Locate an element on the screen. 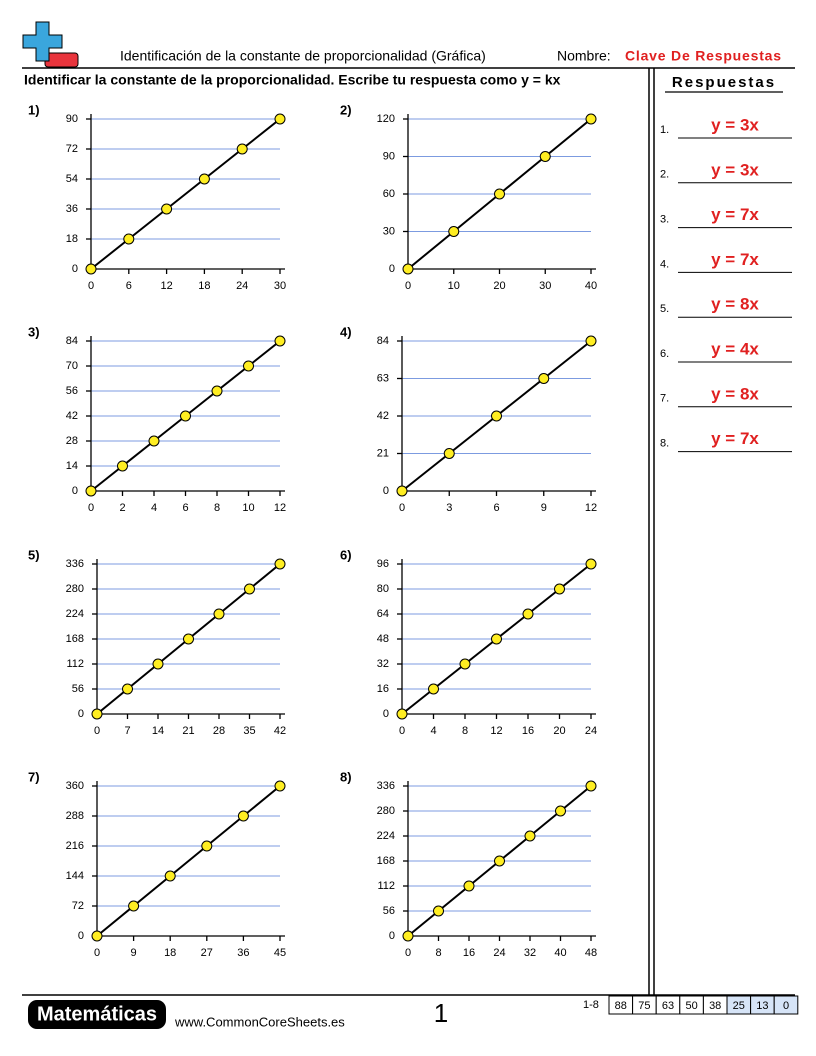 Image resolution: width=816 pixels, height=1056 pixels. y-tick-label: 18 is located at coordinates (72, 239).